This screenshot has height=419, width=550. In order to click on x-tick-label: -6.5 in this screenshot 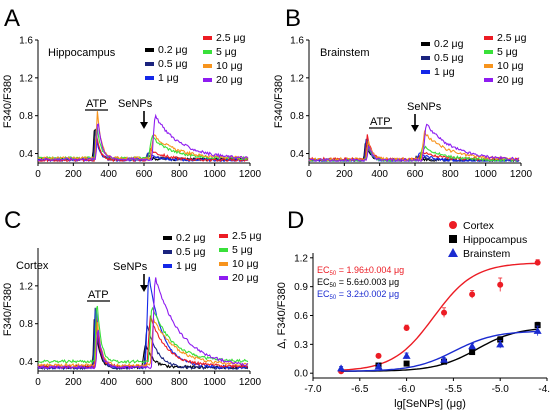, I will do `click(360, 389)`.